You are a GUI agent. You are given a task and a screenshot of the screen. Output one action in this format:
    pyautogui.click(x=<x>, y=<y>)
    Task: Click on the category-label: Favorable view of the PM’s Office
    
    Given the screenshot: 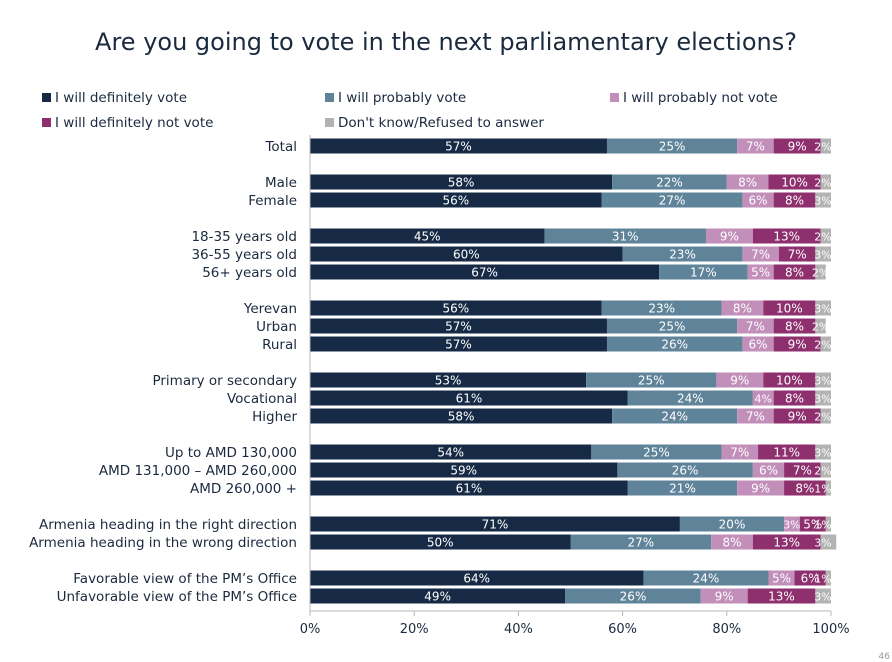 What is the action you would take?
    pyautogui.click(x=185, y=579)
    